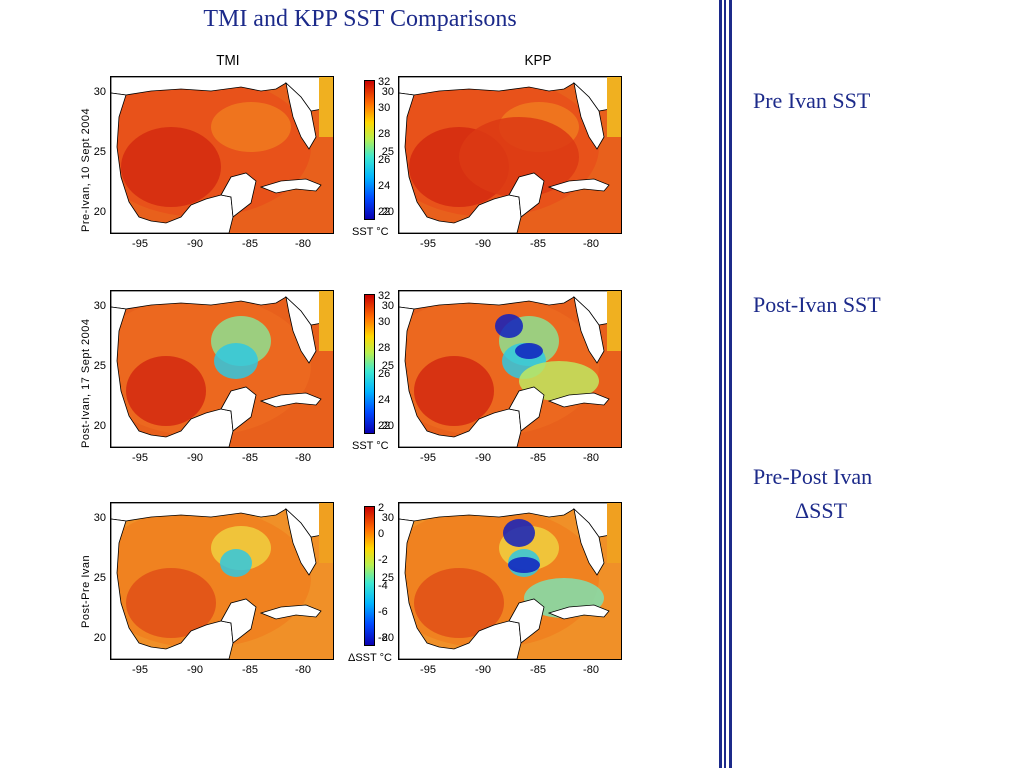 This screenshot has width=1024, height=768. Describe the element at coordinates (725, 384) in the screenshot. I see `vertical-divider` at that location.